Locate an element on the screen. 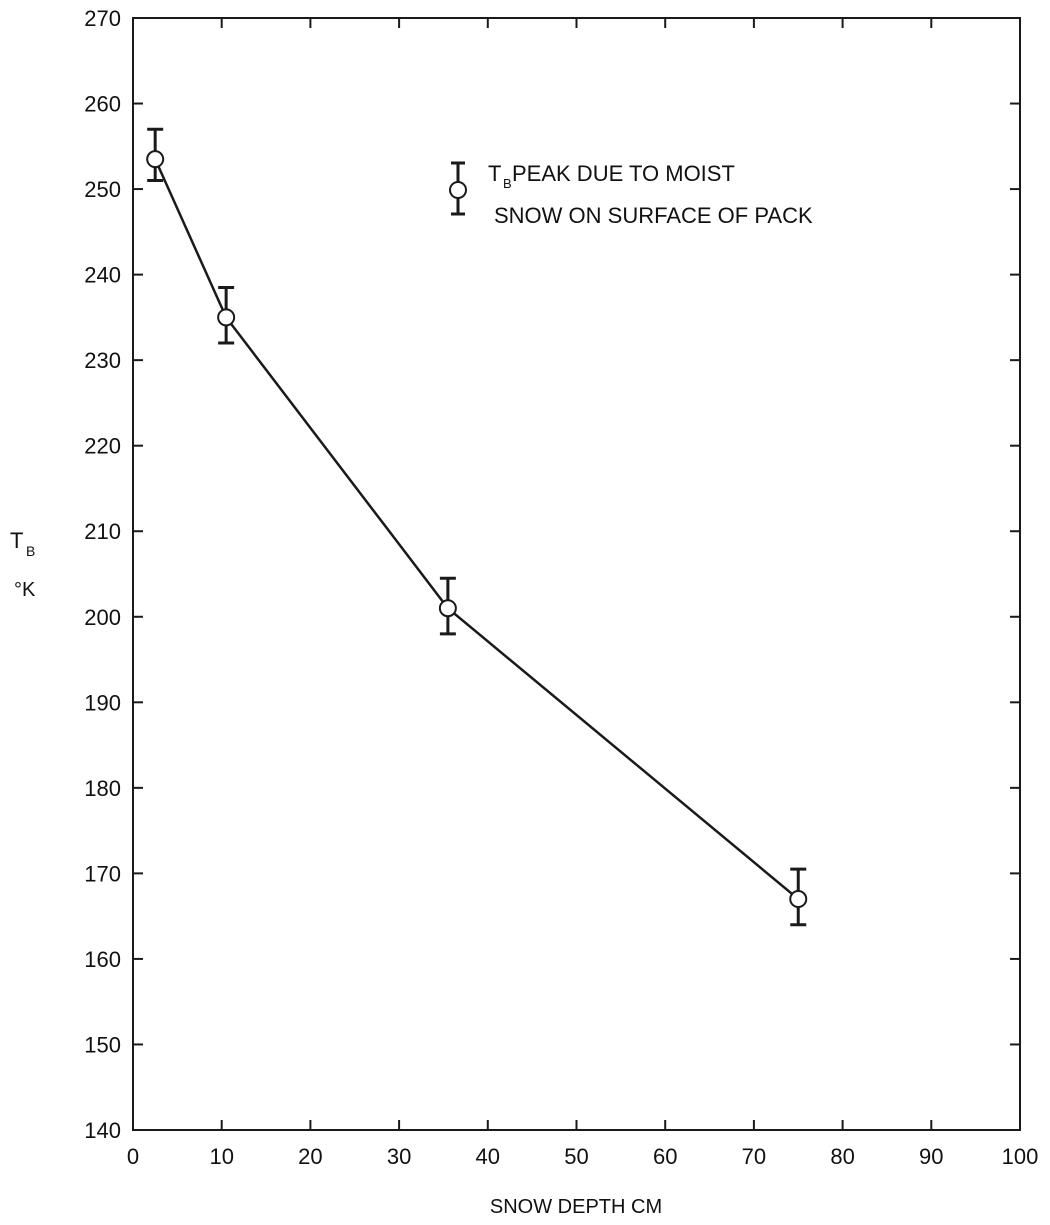 The height and width of the screenshot is (1225, 1050). y-tick-label: 180 is located at coordinates (102, 788).